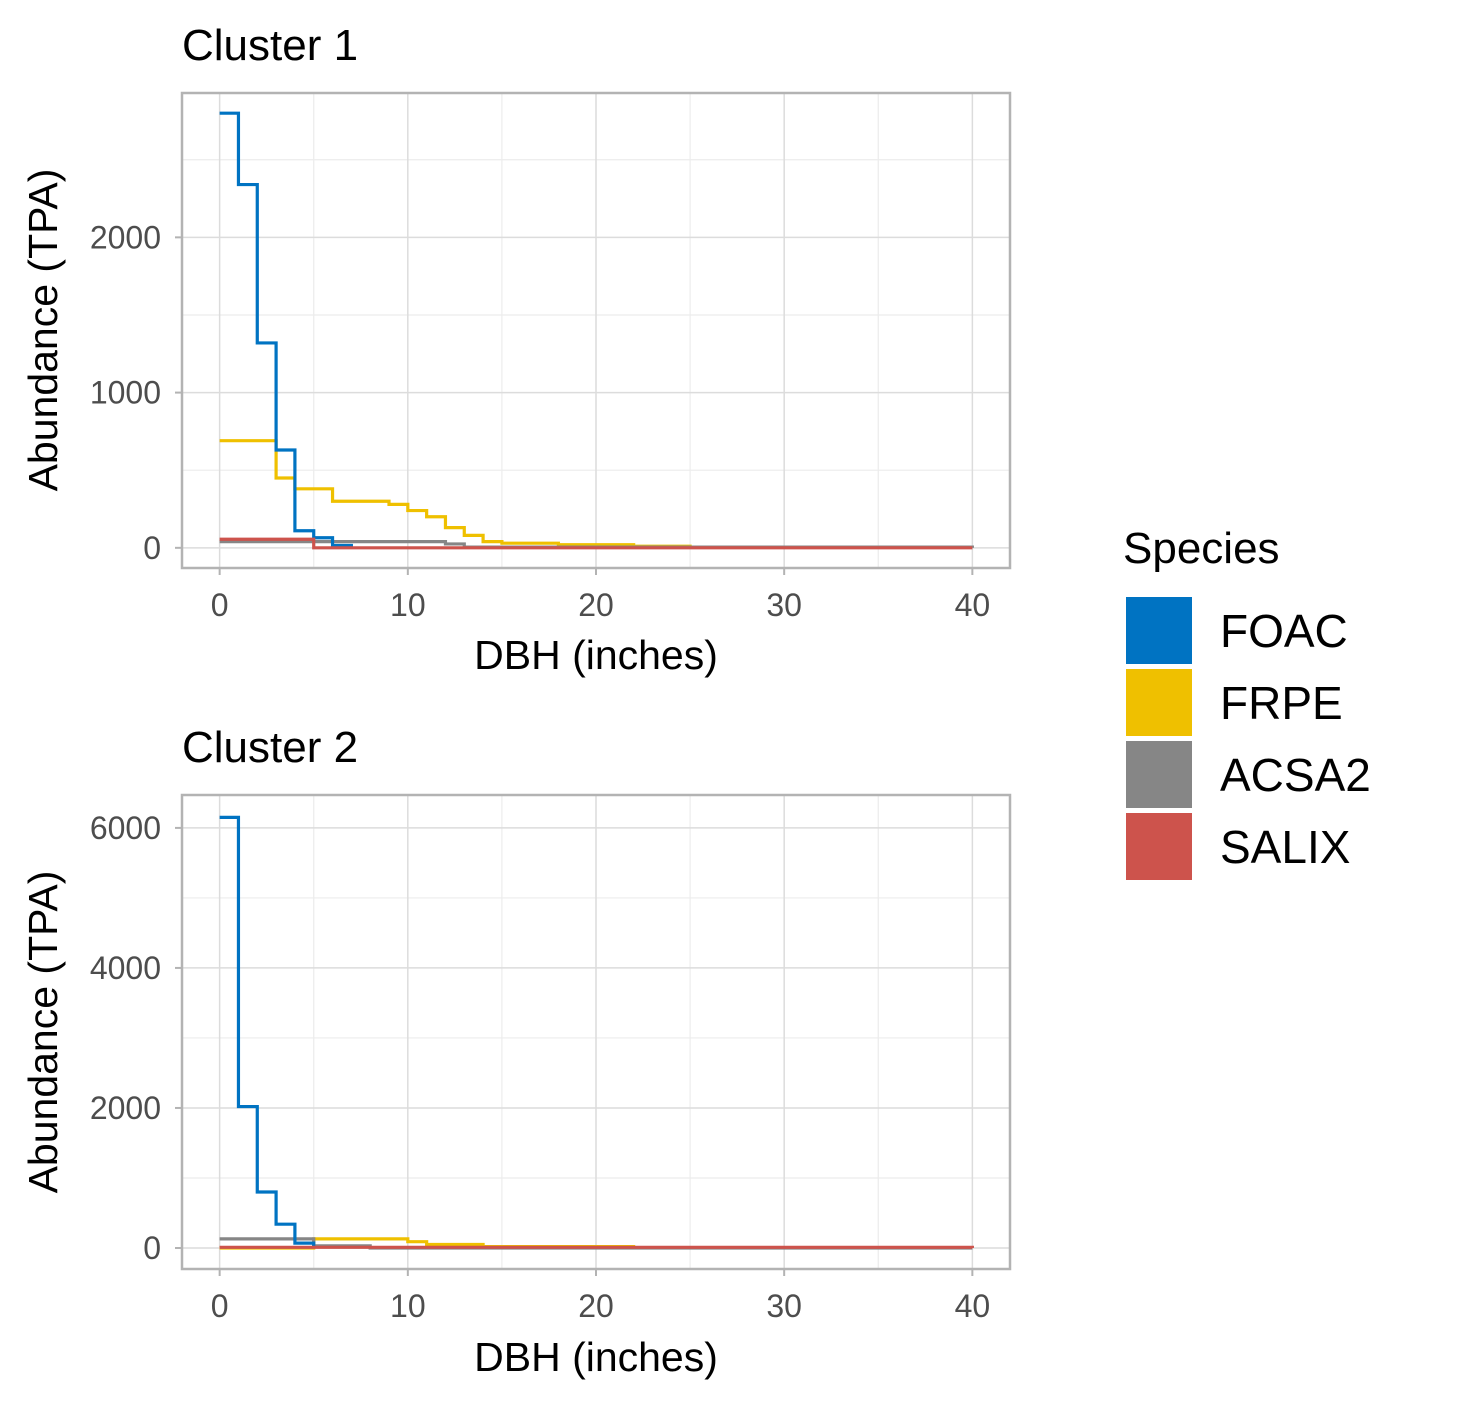  What do you see at coordinates (1295, 775) in the screenshot?
I see `legend-label-acsa2: ACSA2` at bounding box center [1295, 775].